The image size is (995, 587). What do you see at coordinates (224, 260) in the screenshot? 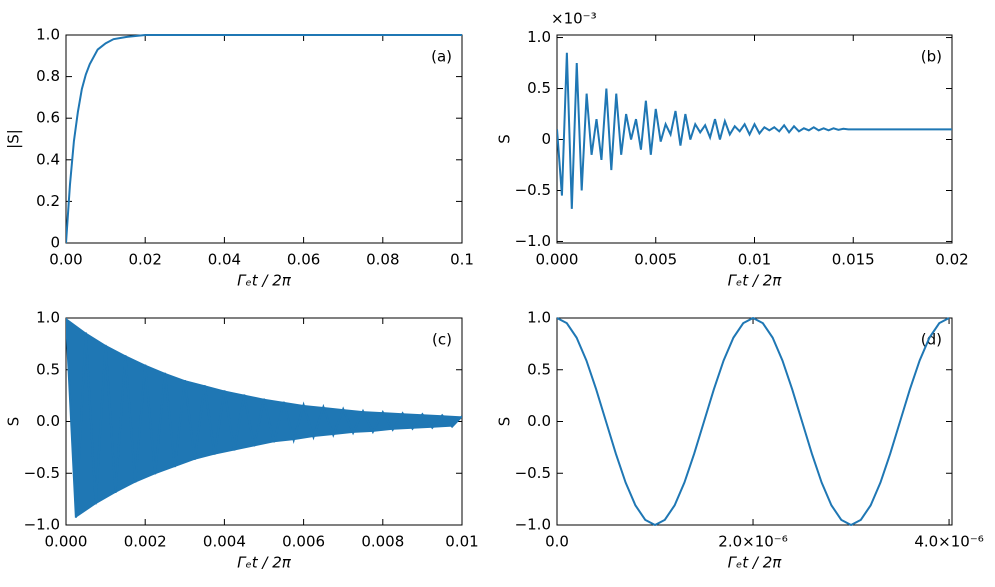
I see `x-tick-label: 0.04` at bounding box center [224, 260].